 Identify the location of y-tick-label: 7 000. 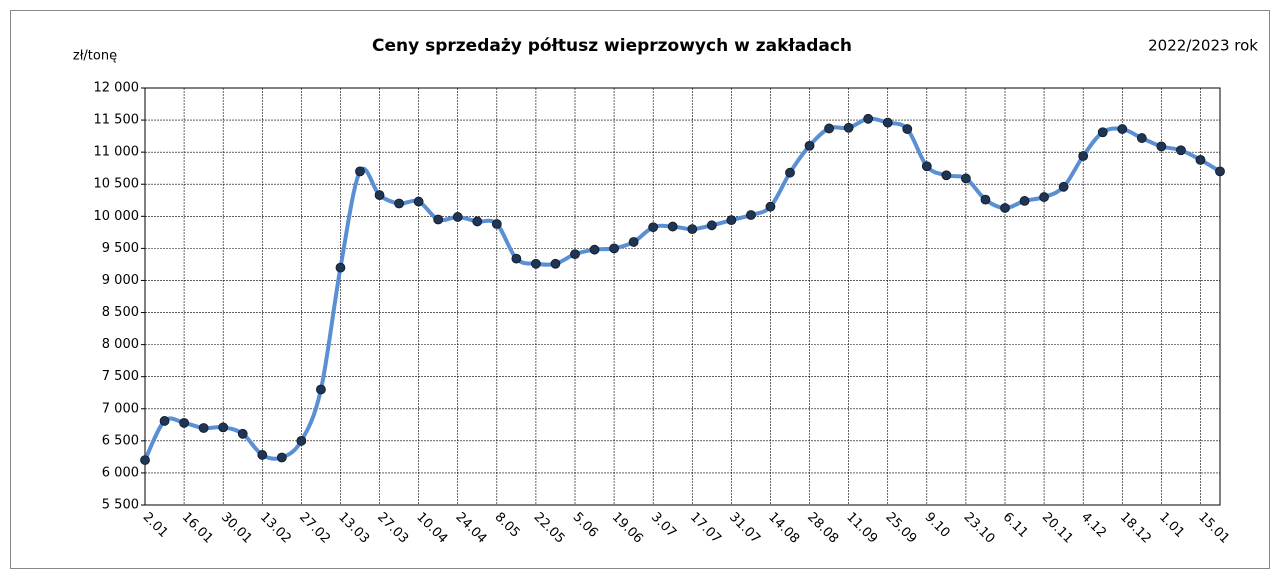
(120, 408).